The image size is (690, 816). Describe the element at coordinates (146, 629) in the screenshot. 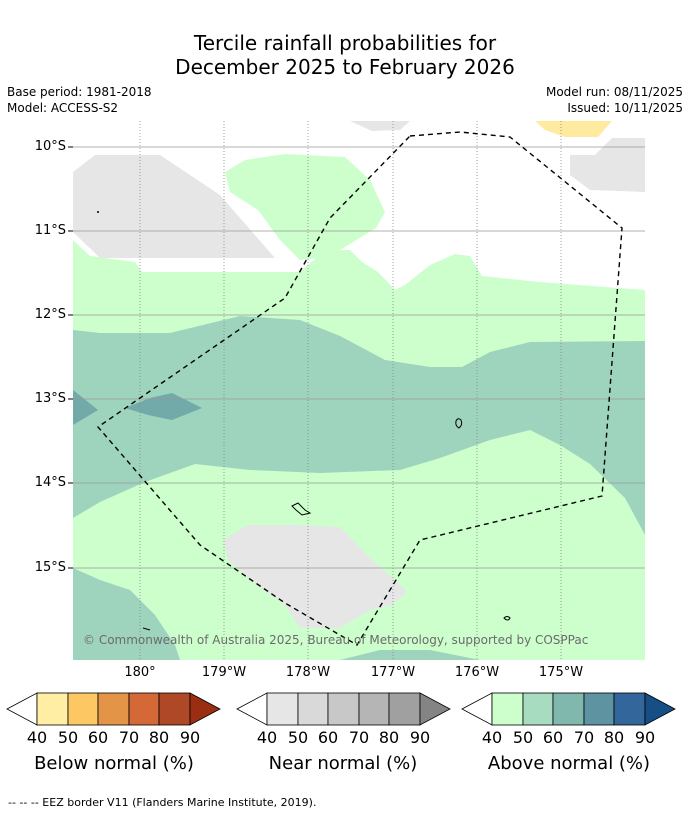

I see `island-fragment` at that location.